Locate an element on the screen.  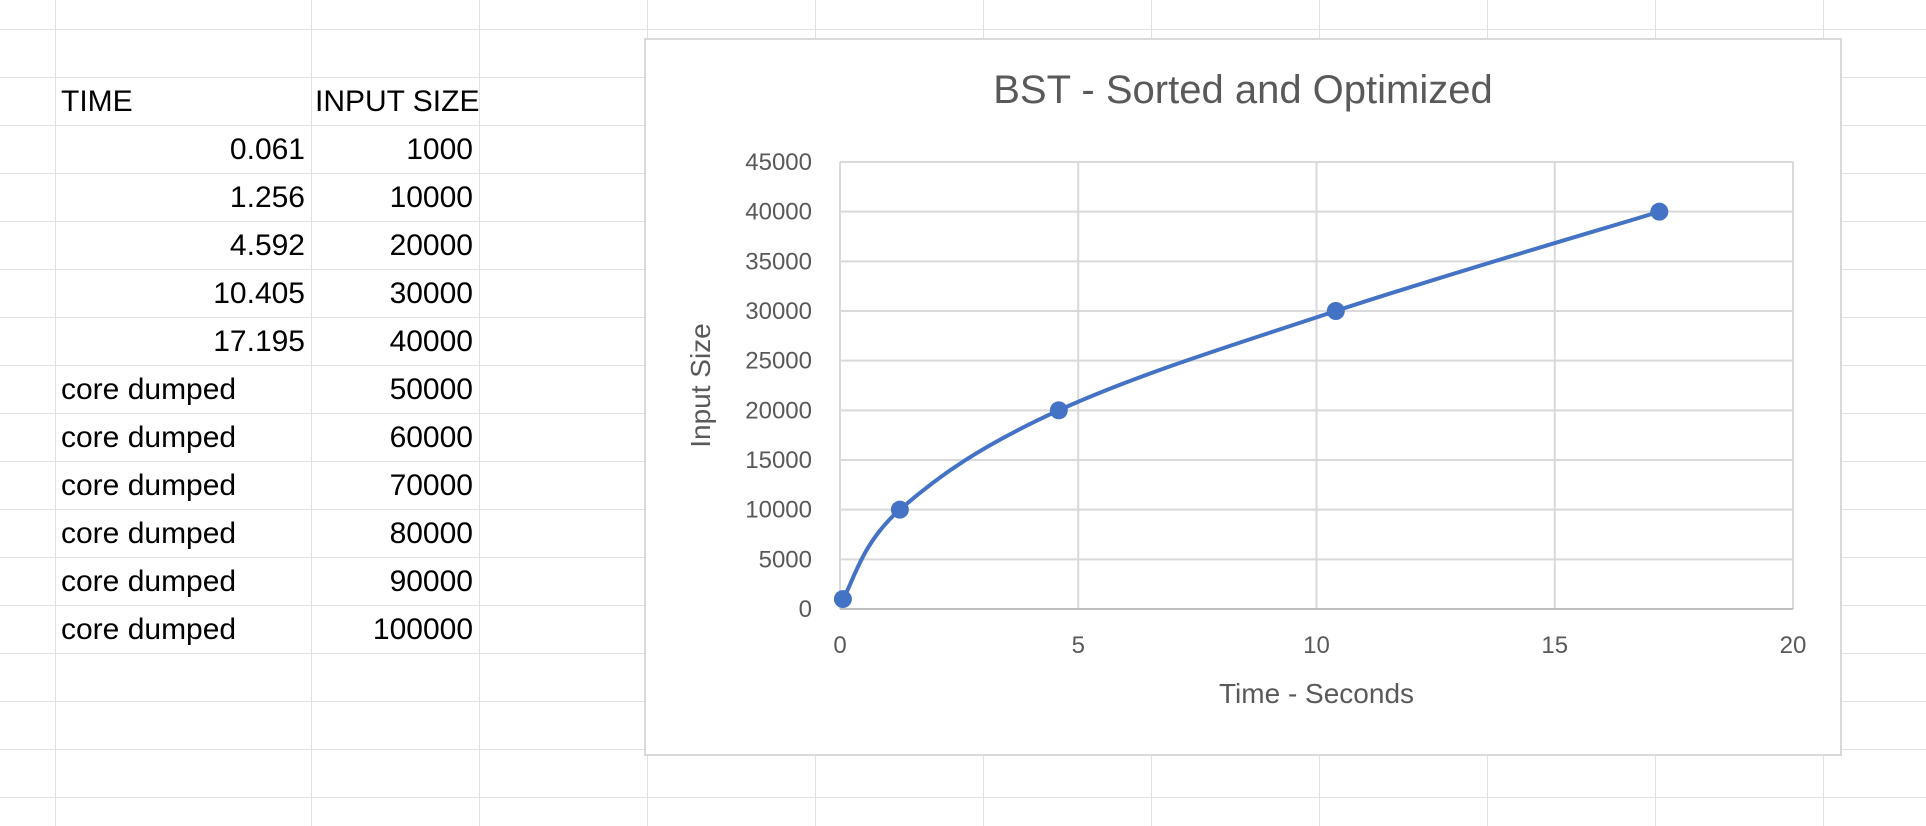
input-size-cell: 50000 is located at coordinates (431, 389).